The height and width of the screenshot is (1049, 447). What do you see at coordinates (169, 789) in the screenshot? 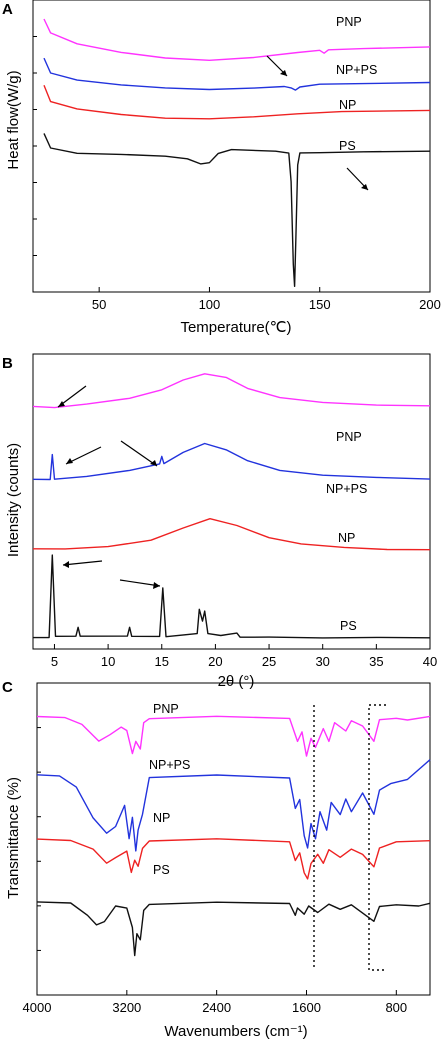
I see `series-label-group-c: PNP NP+PS NP PS` at bounding box center [169, 789].